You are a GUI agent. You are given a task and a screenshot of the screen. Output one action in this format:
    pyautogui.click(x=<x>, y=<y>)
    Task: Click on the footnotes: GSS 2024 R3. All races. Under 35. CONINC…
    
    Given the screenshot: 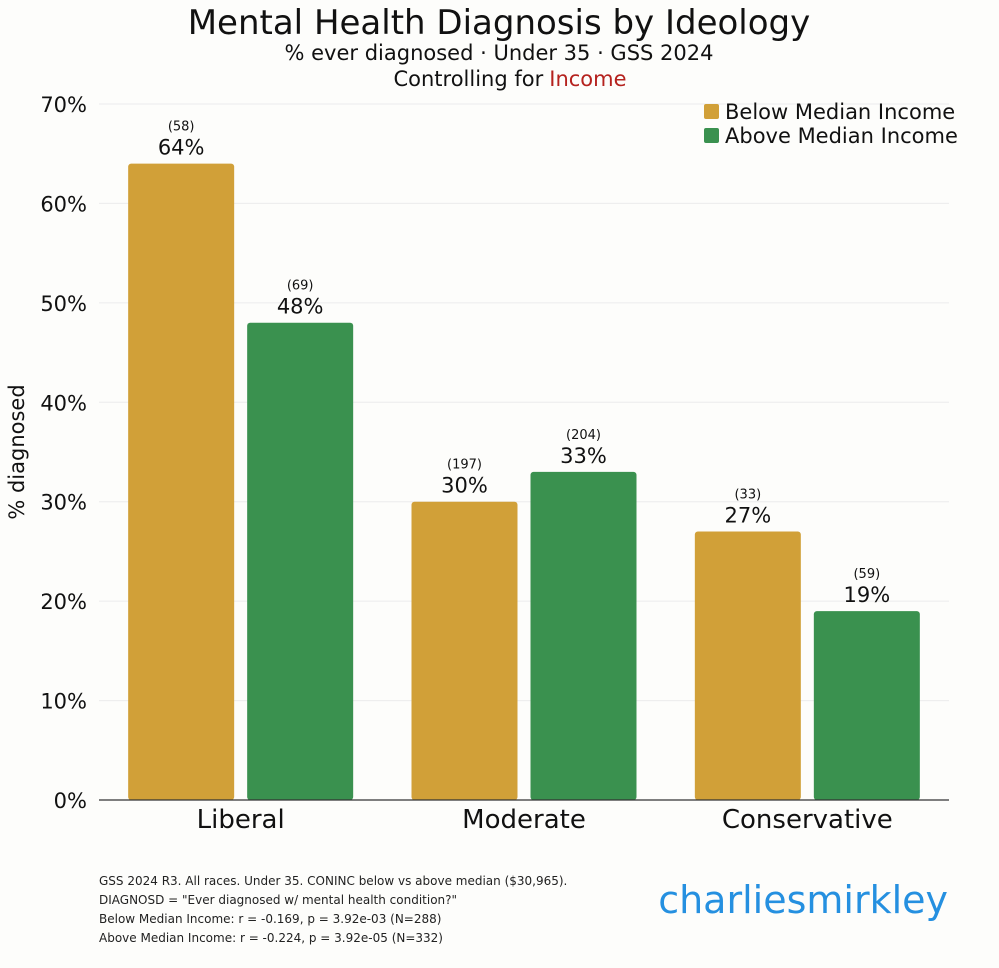 What is the action you would take?
    pyautogui.click(x=333, y=910)
    